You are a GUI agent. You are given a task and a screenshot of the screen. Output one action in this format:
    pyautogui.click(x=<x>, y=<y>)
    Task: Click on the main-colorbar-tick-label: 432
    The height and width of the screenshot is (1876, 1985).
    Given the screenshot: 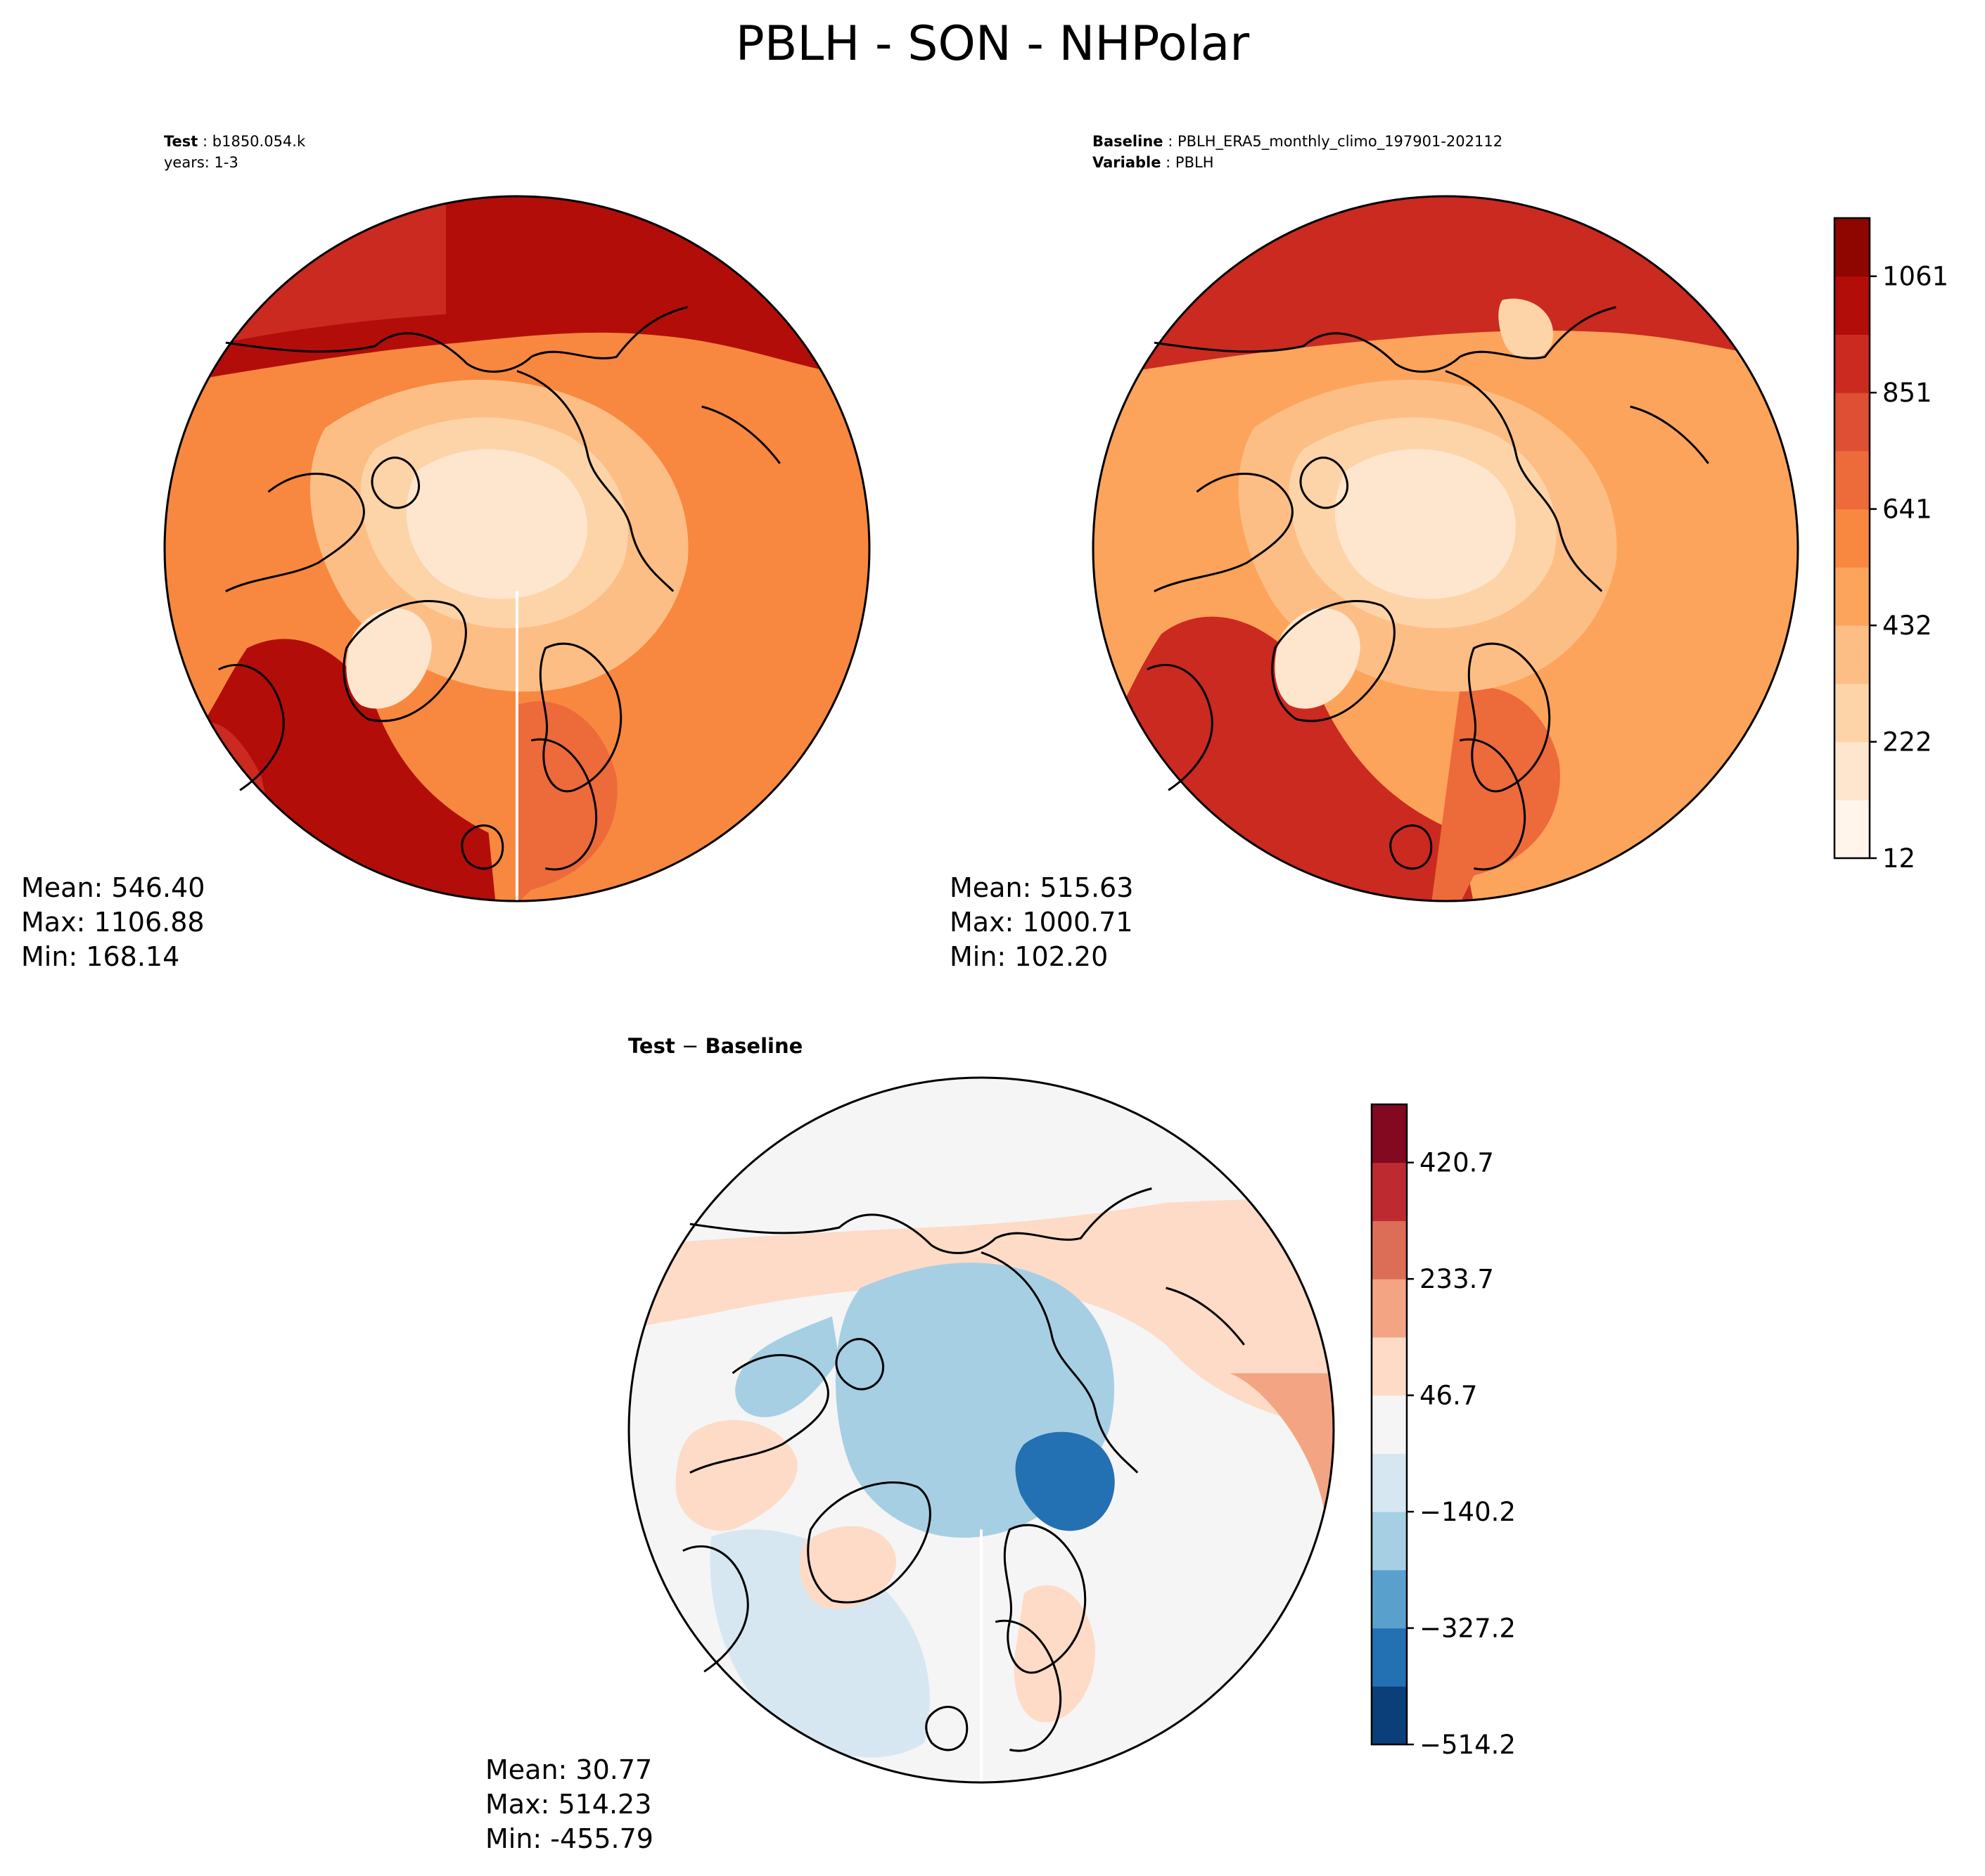 What is the action you would take?
    pyautogui.click(x=1907, y=626)
    